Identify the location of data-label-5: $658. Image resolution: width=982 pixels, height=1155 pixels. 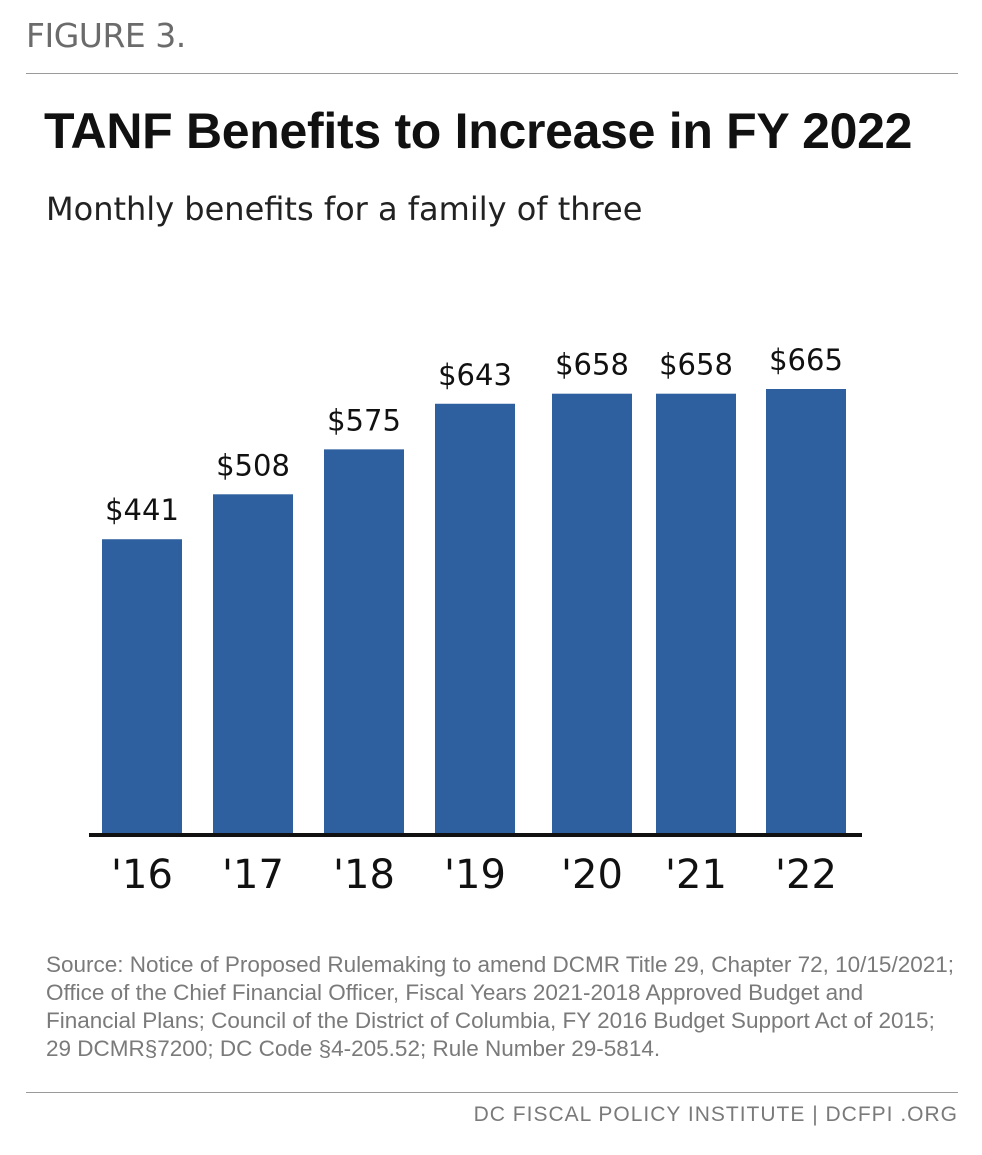
(592, 365).